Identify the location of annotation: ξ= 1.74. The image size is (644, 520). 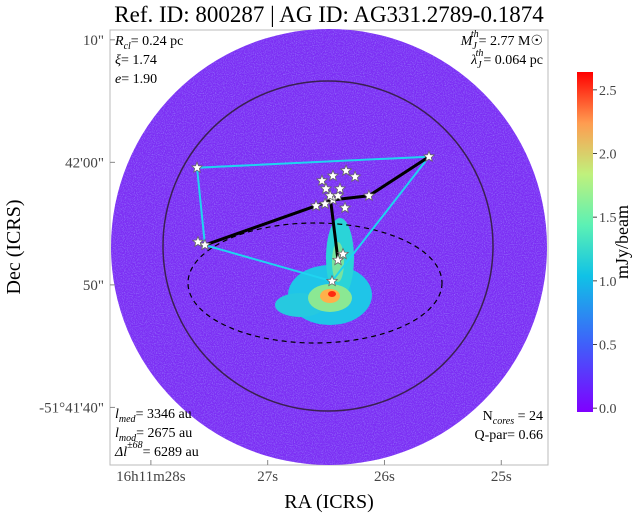
(136, 60).